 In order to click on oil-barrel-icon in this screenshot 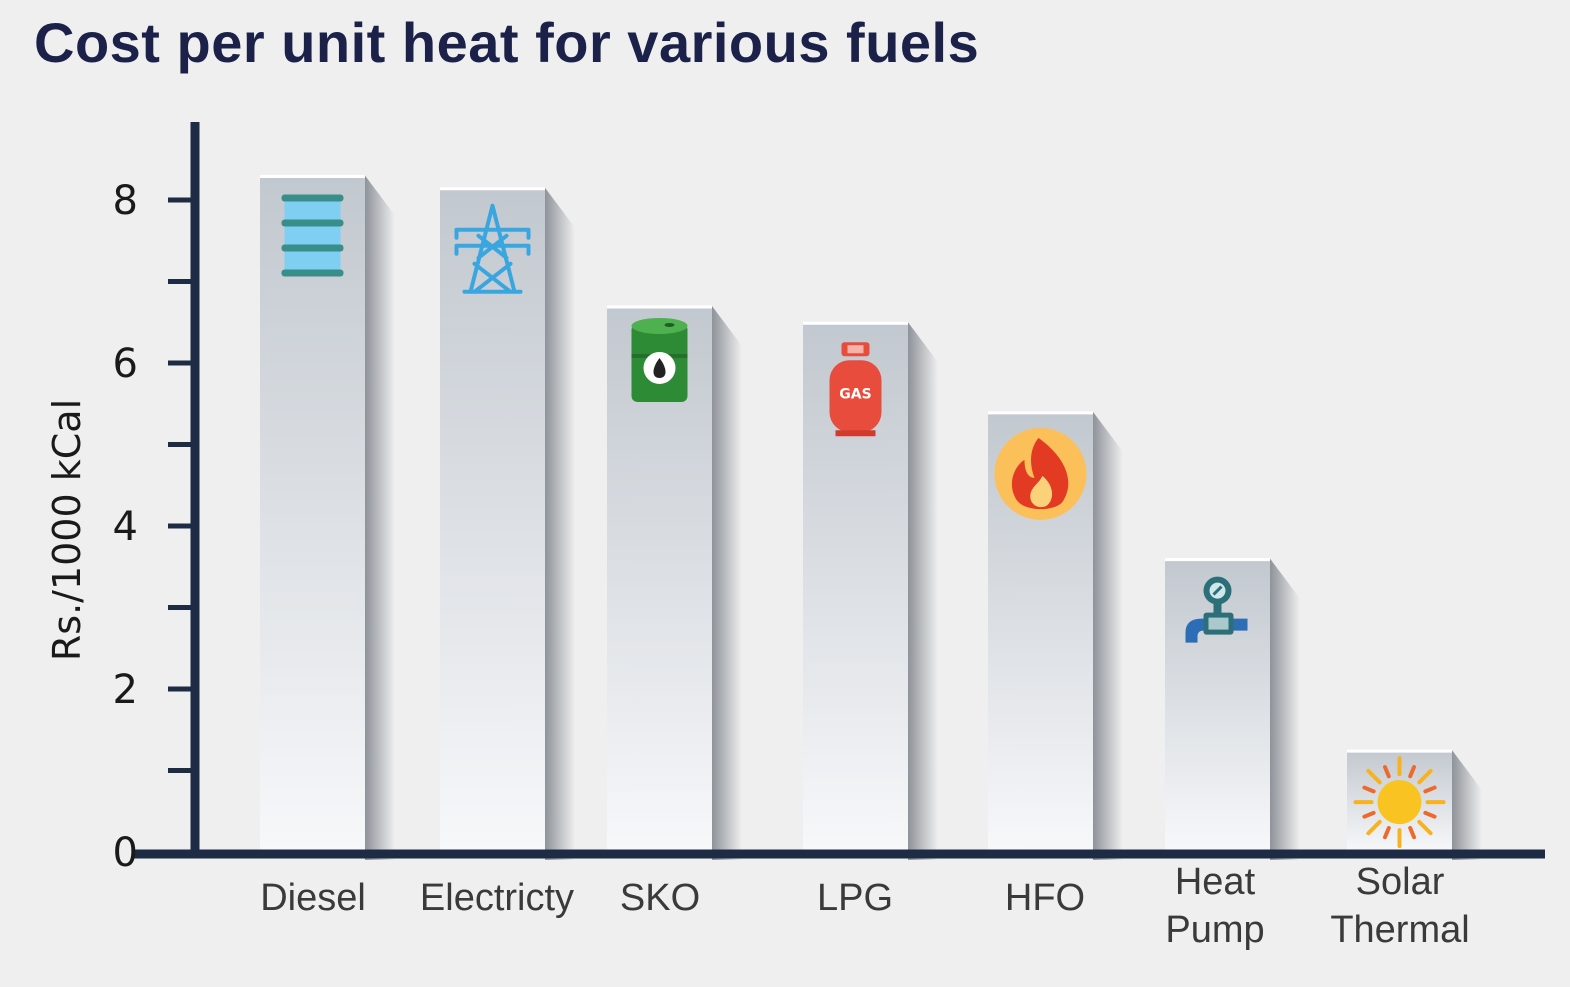, I will do `click(312, 235)`.